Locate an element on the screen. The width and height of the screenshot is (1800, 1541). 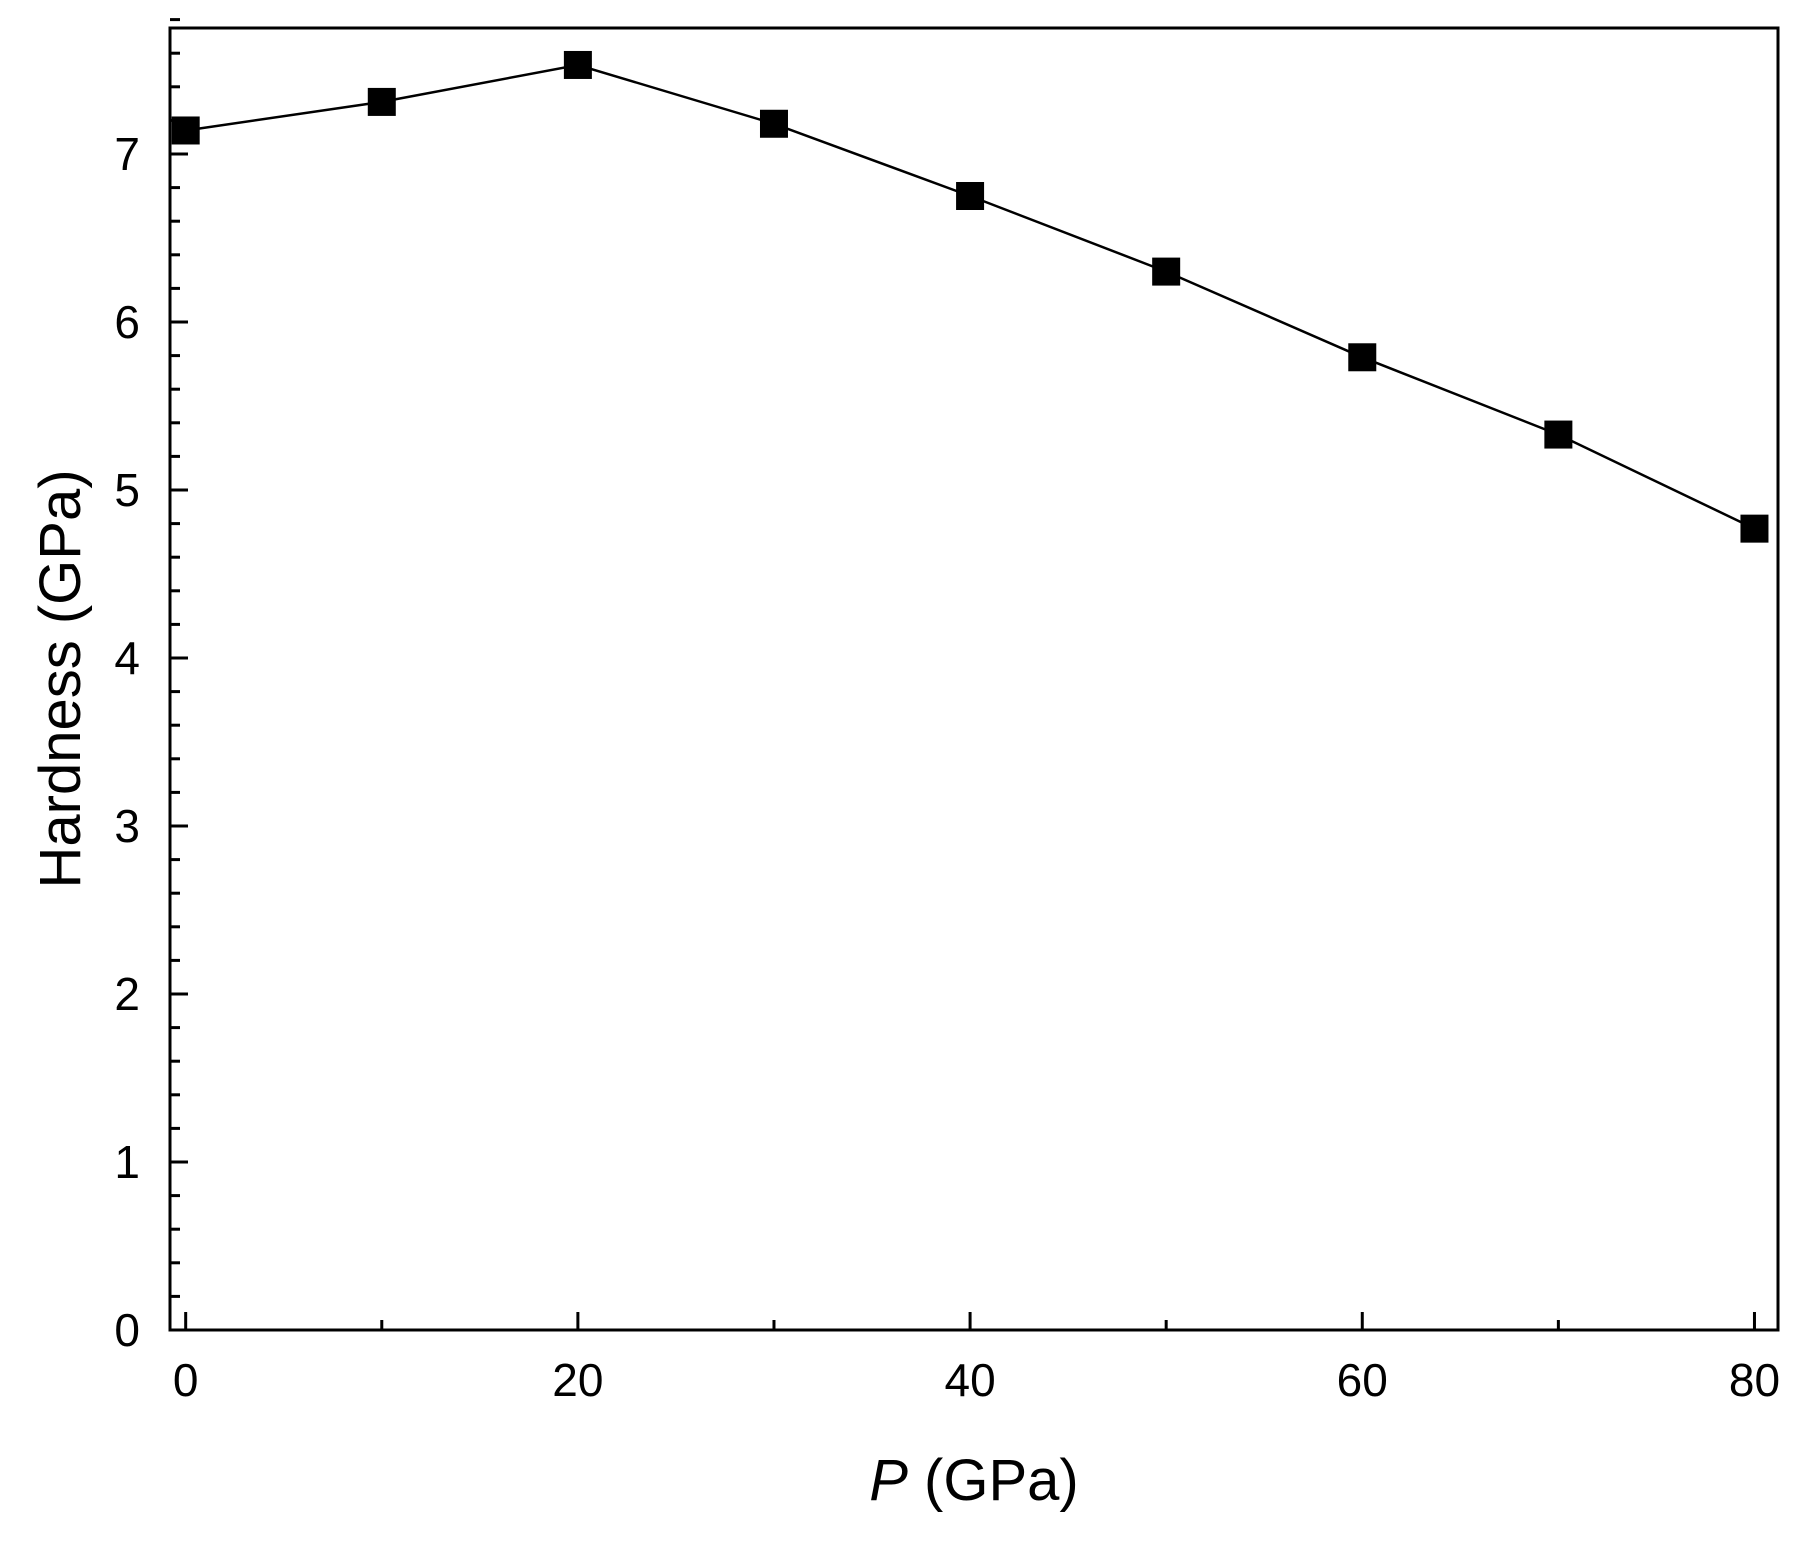
x-tick-labels: 0 20 40 60 80 is located at coordinates (976, 1380).